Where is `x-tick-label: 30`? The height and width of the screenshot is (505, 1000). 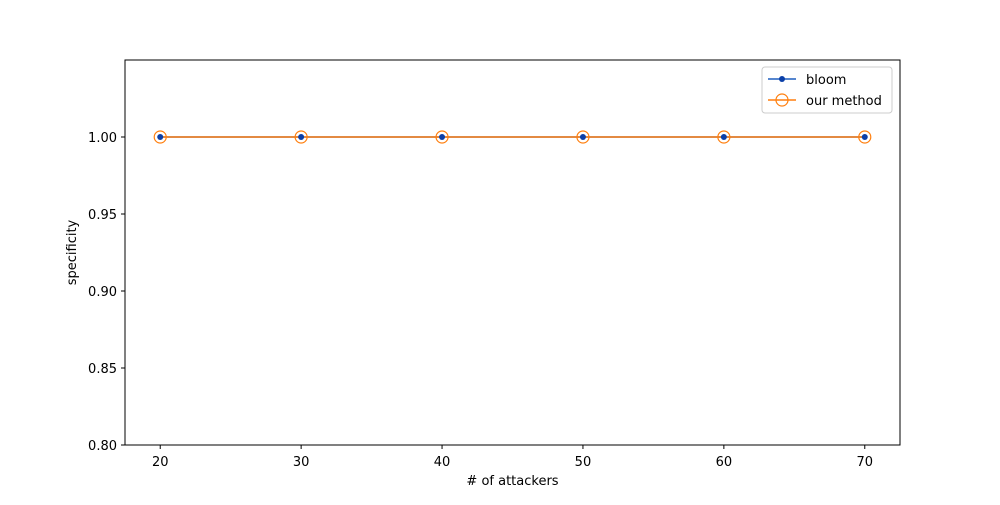
x-tick-label: 30 is located at coordinates (301, 462).